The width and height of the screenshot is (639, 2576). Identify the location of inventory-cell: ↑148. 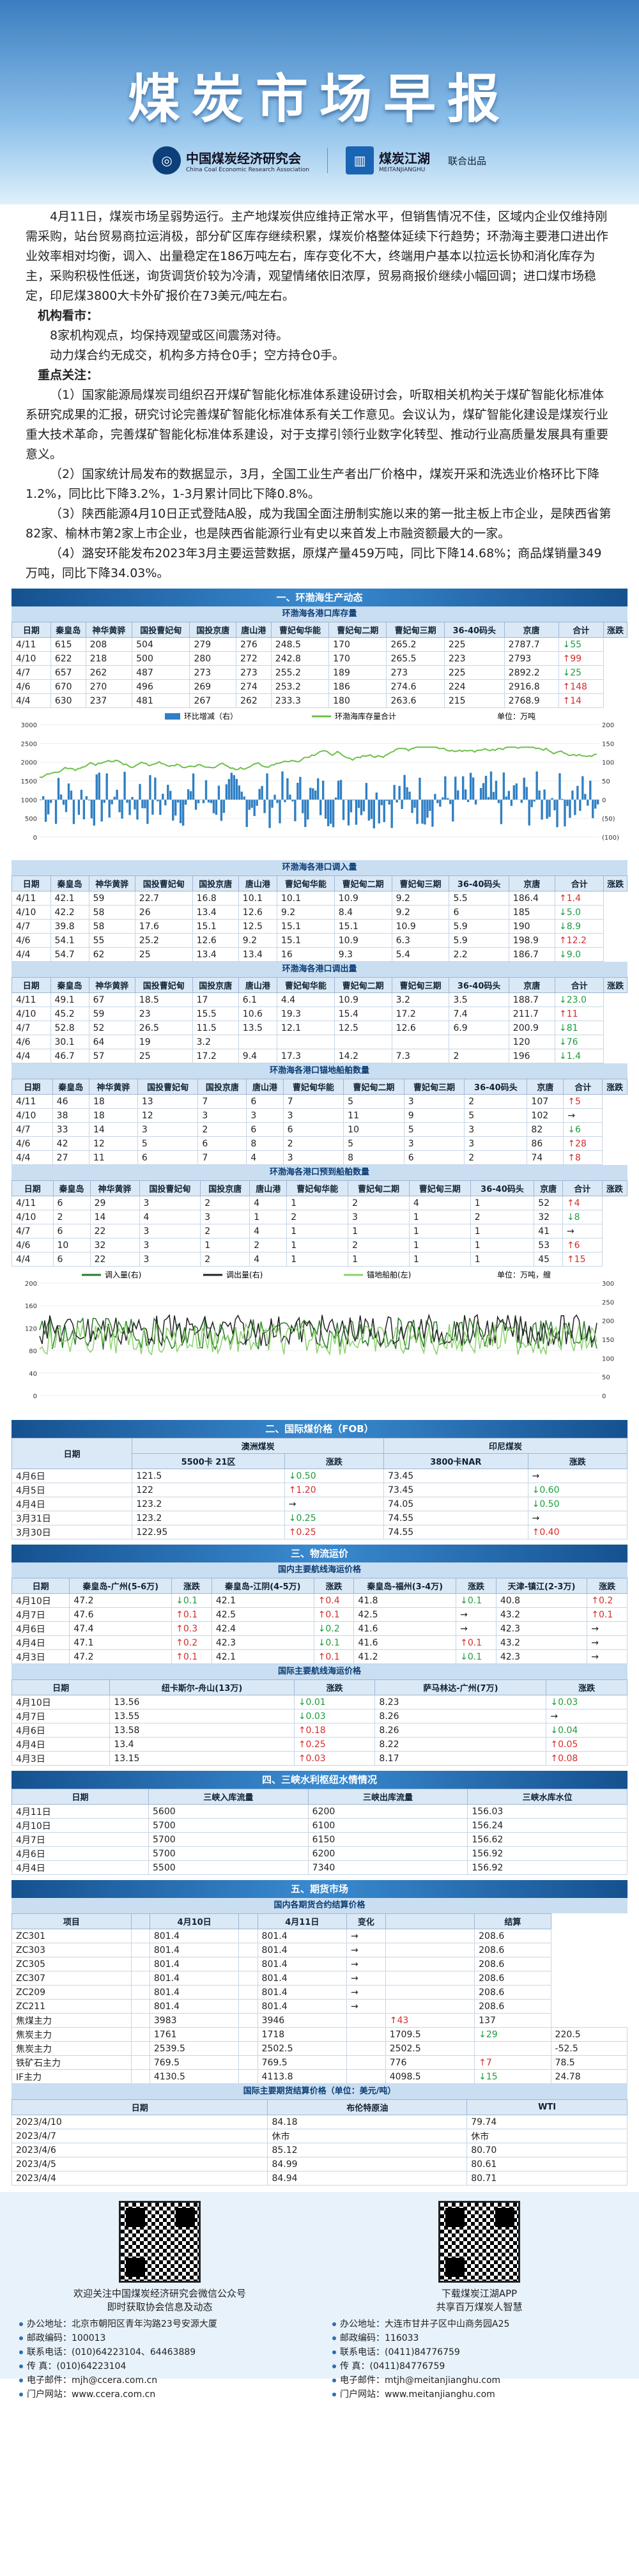
(581, 686).